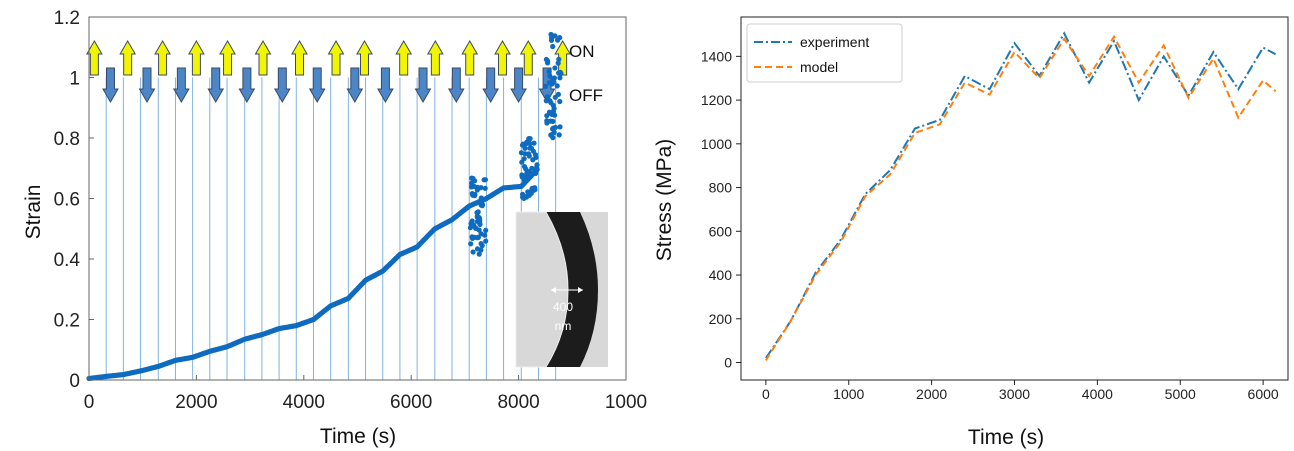 The width and height of the screenshot is (1294, 451). What do you see at coordinates (716, 56) in the screenshot?
I see `stress-y-tick-label: 1400` at bounding box center [716, 56].